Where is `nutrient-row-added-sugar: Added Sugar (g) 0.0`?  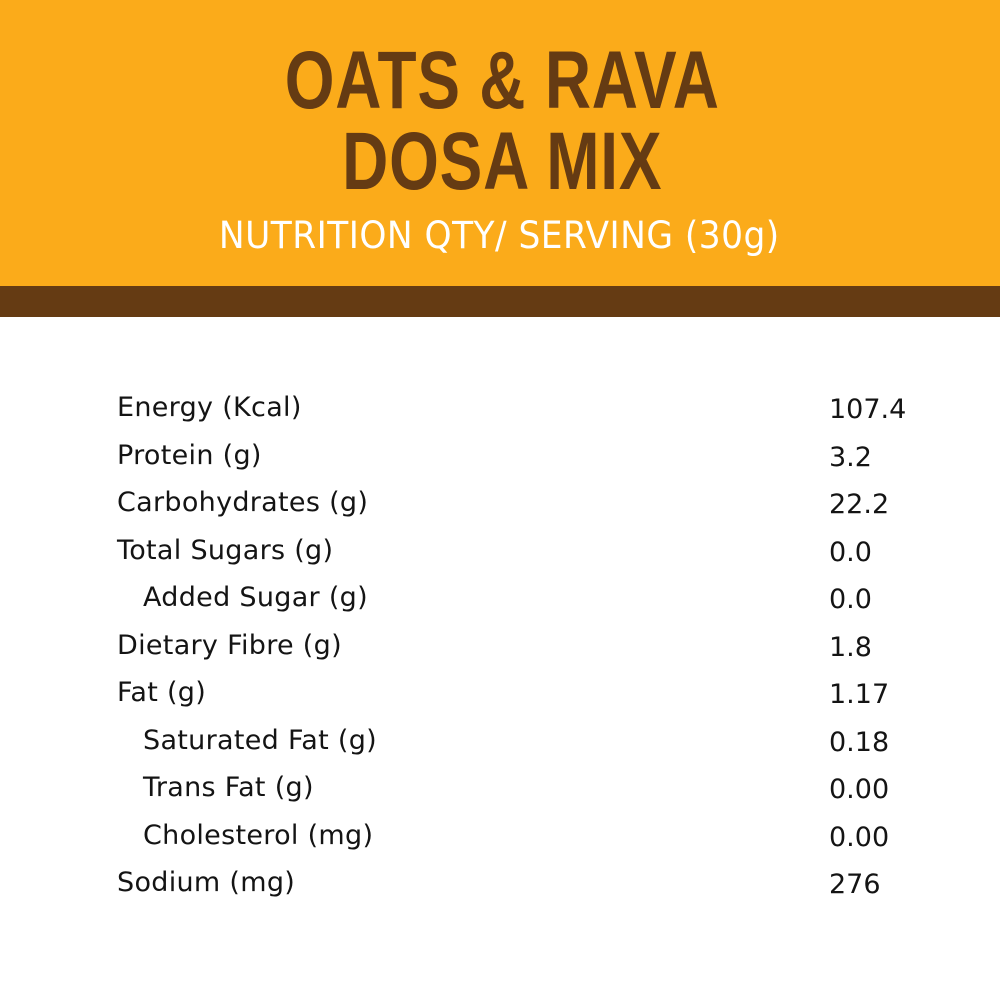
nutrient-row-added-sugar: Added Sugar (g) 0.0 is located at coordinates (500, 600).